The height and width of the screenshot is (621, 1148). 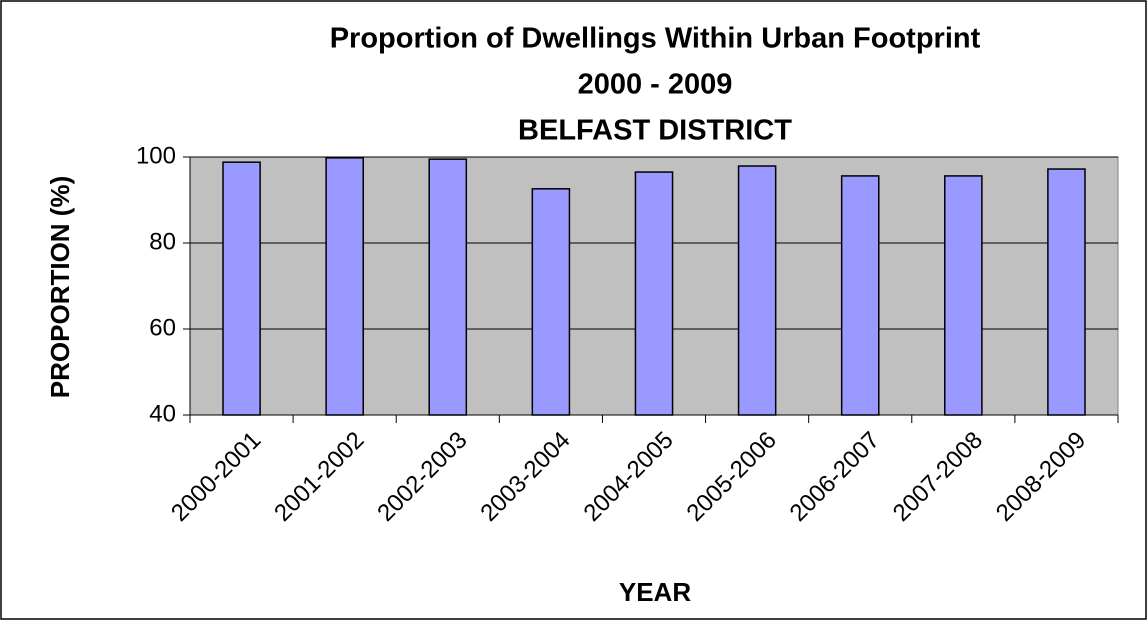 What do you see at coordinates (162, 327) in the screenshot?
I see `y-tick-label: 60` at bounding box center [162, 327].